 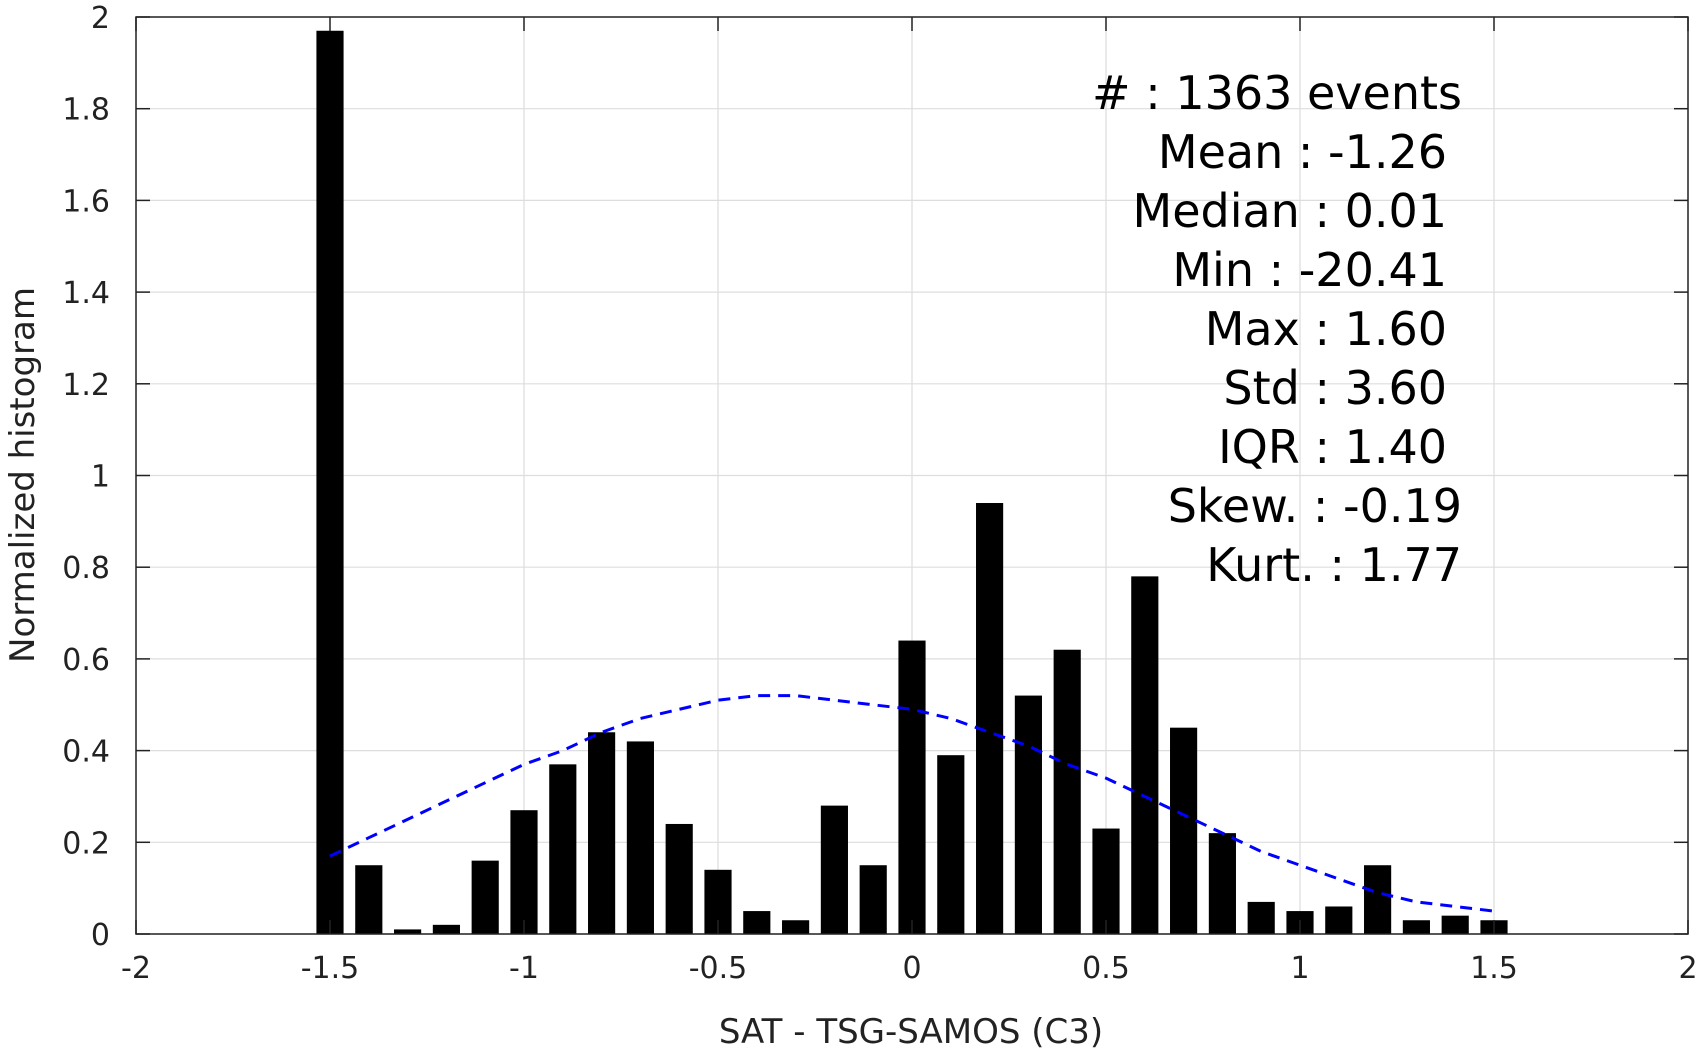 What do you see at coordinates (1335, 388) in the screenshot?
I see `stat-std: Std : 3.60` at bounding box center [1335, 388].